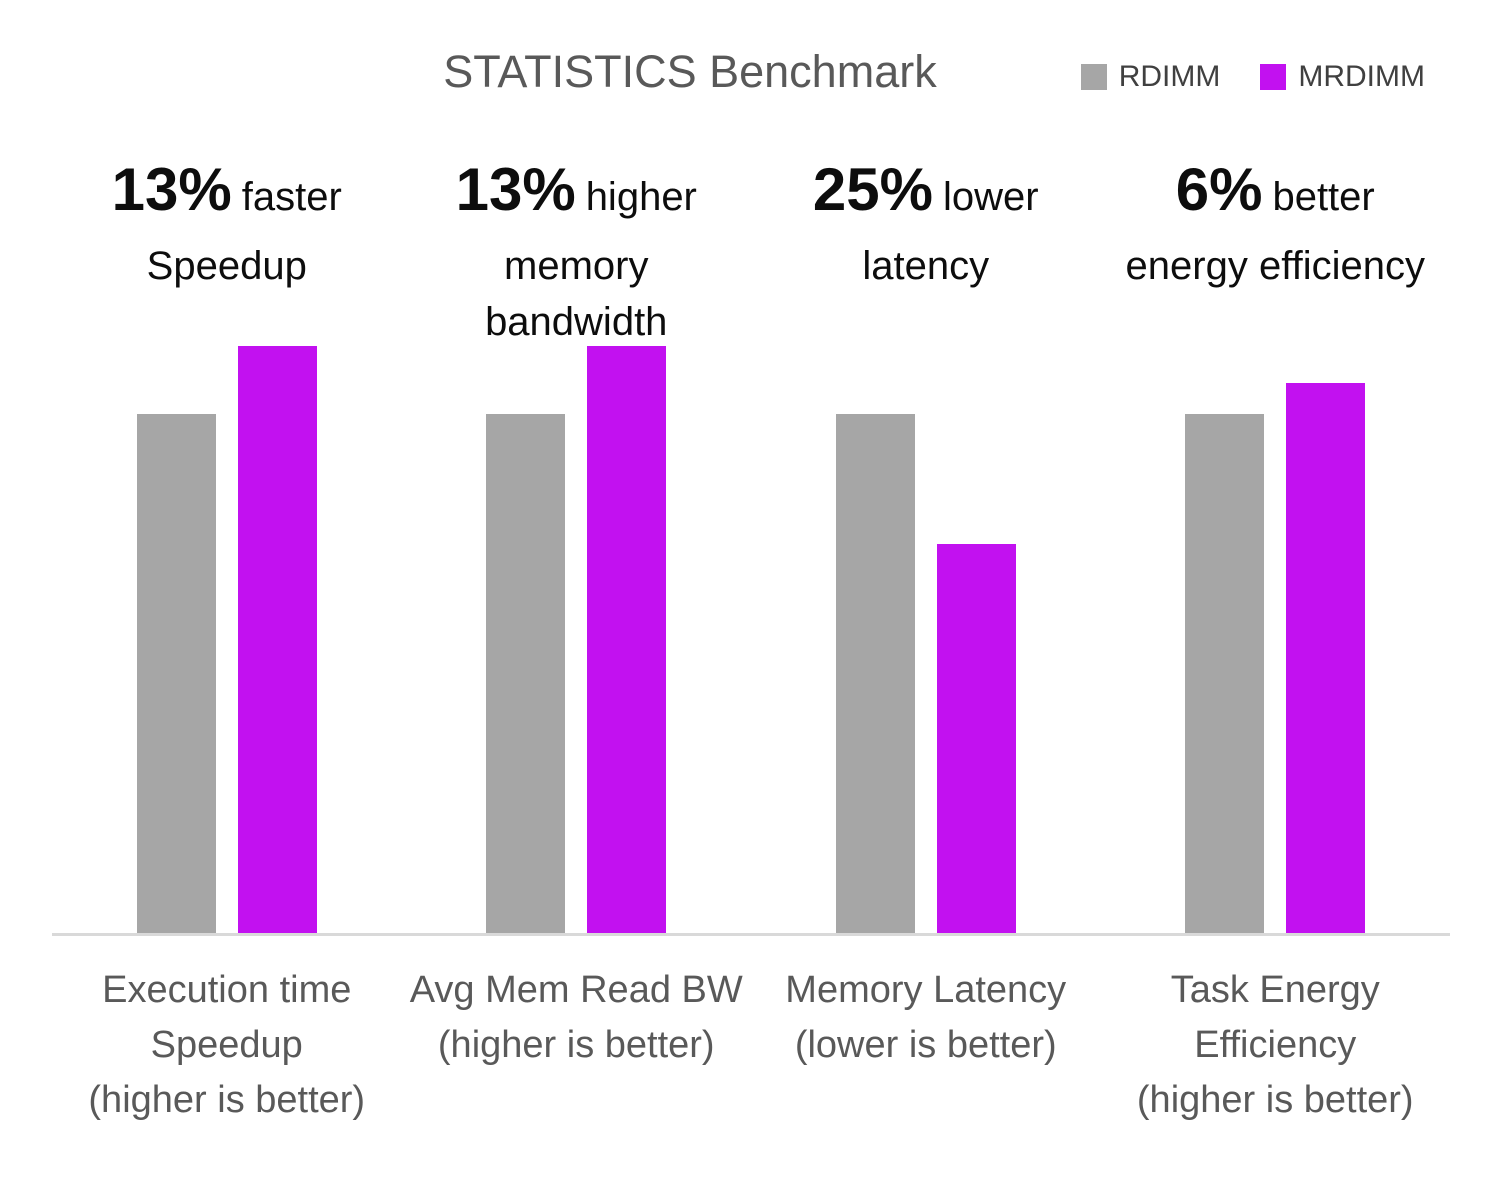 The height and width of the screenshot is (1180, 1500). I want to click on annotation-line: memory, so click(576, 266).